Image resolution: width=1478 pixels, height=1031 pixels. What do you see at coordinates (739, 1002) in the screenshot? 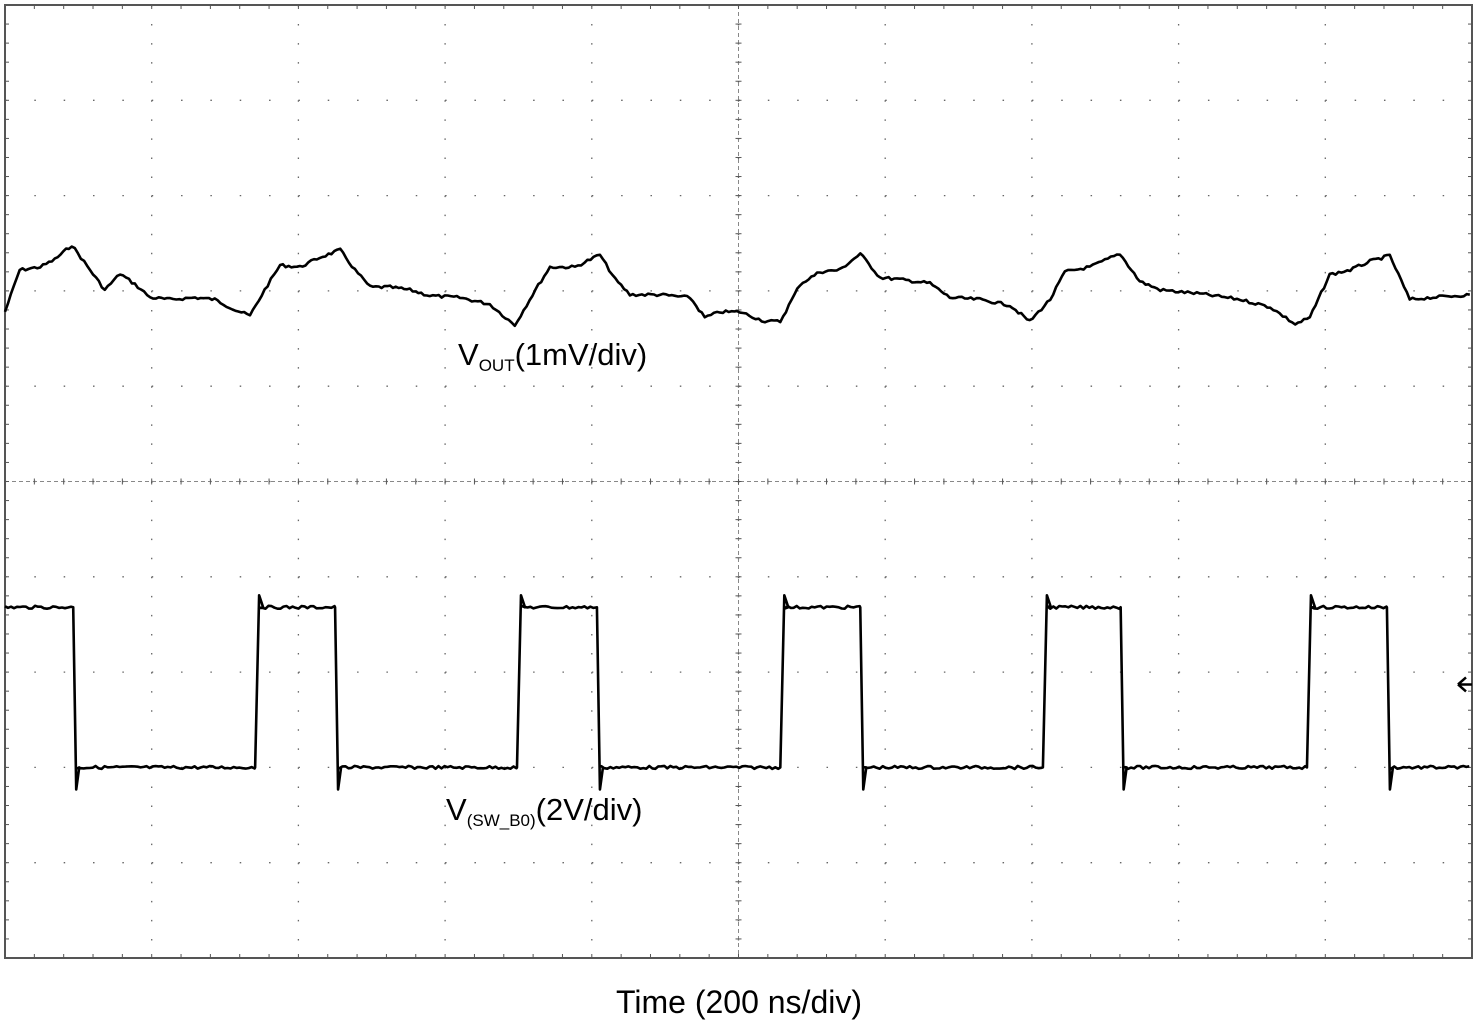
I see `x-axis-label: Time (200 ns/div)` at bounding box center [739, 1002].